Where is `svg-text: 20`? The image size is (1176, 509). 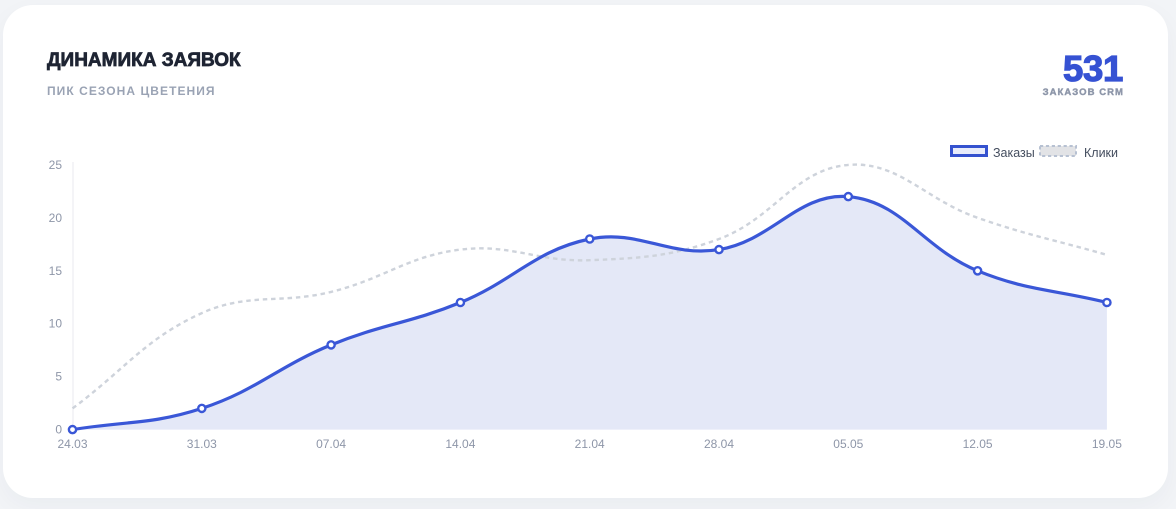
svg-text: 20 is located at coordinates (56, 218).